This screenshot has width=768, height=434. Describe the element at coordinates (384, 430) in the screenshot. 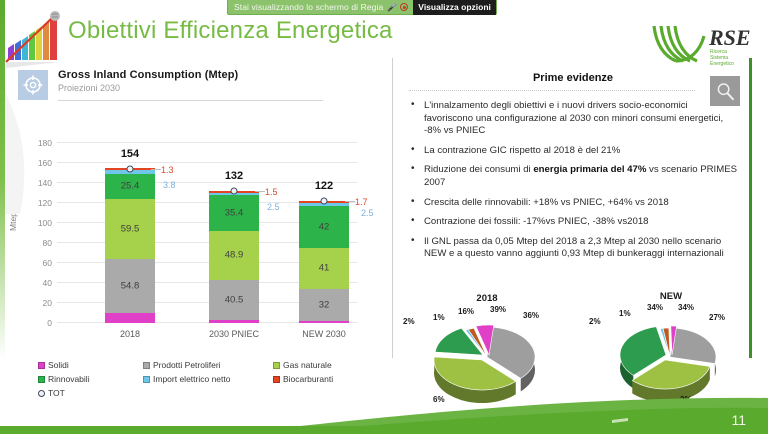

I see `footer-strip` at that location.